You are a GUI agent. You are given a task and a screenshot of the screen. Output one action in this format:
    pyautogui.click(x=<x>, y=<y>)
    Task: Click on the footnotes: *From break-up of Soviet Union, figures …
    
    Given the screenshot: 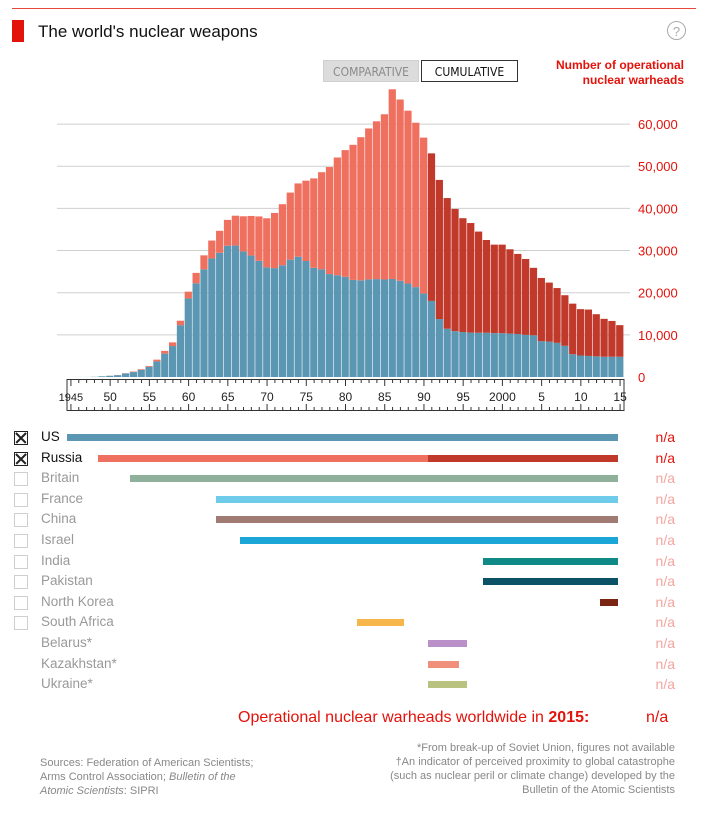 What is the action you would take?
    pyautogui.click(x=532, y=769)
    